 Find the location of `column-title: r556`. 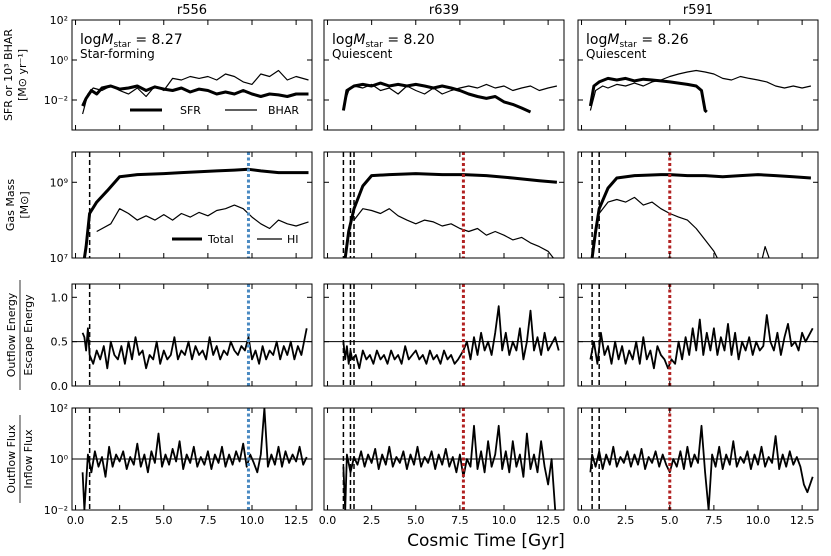

column-title: r556 is located at coordinates (192, 10).